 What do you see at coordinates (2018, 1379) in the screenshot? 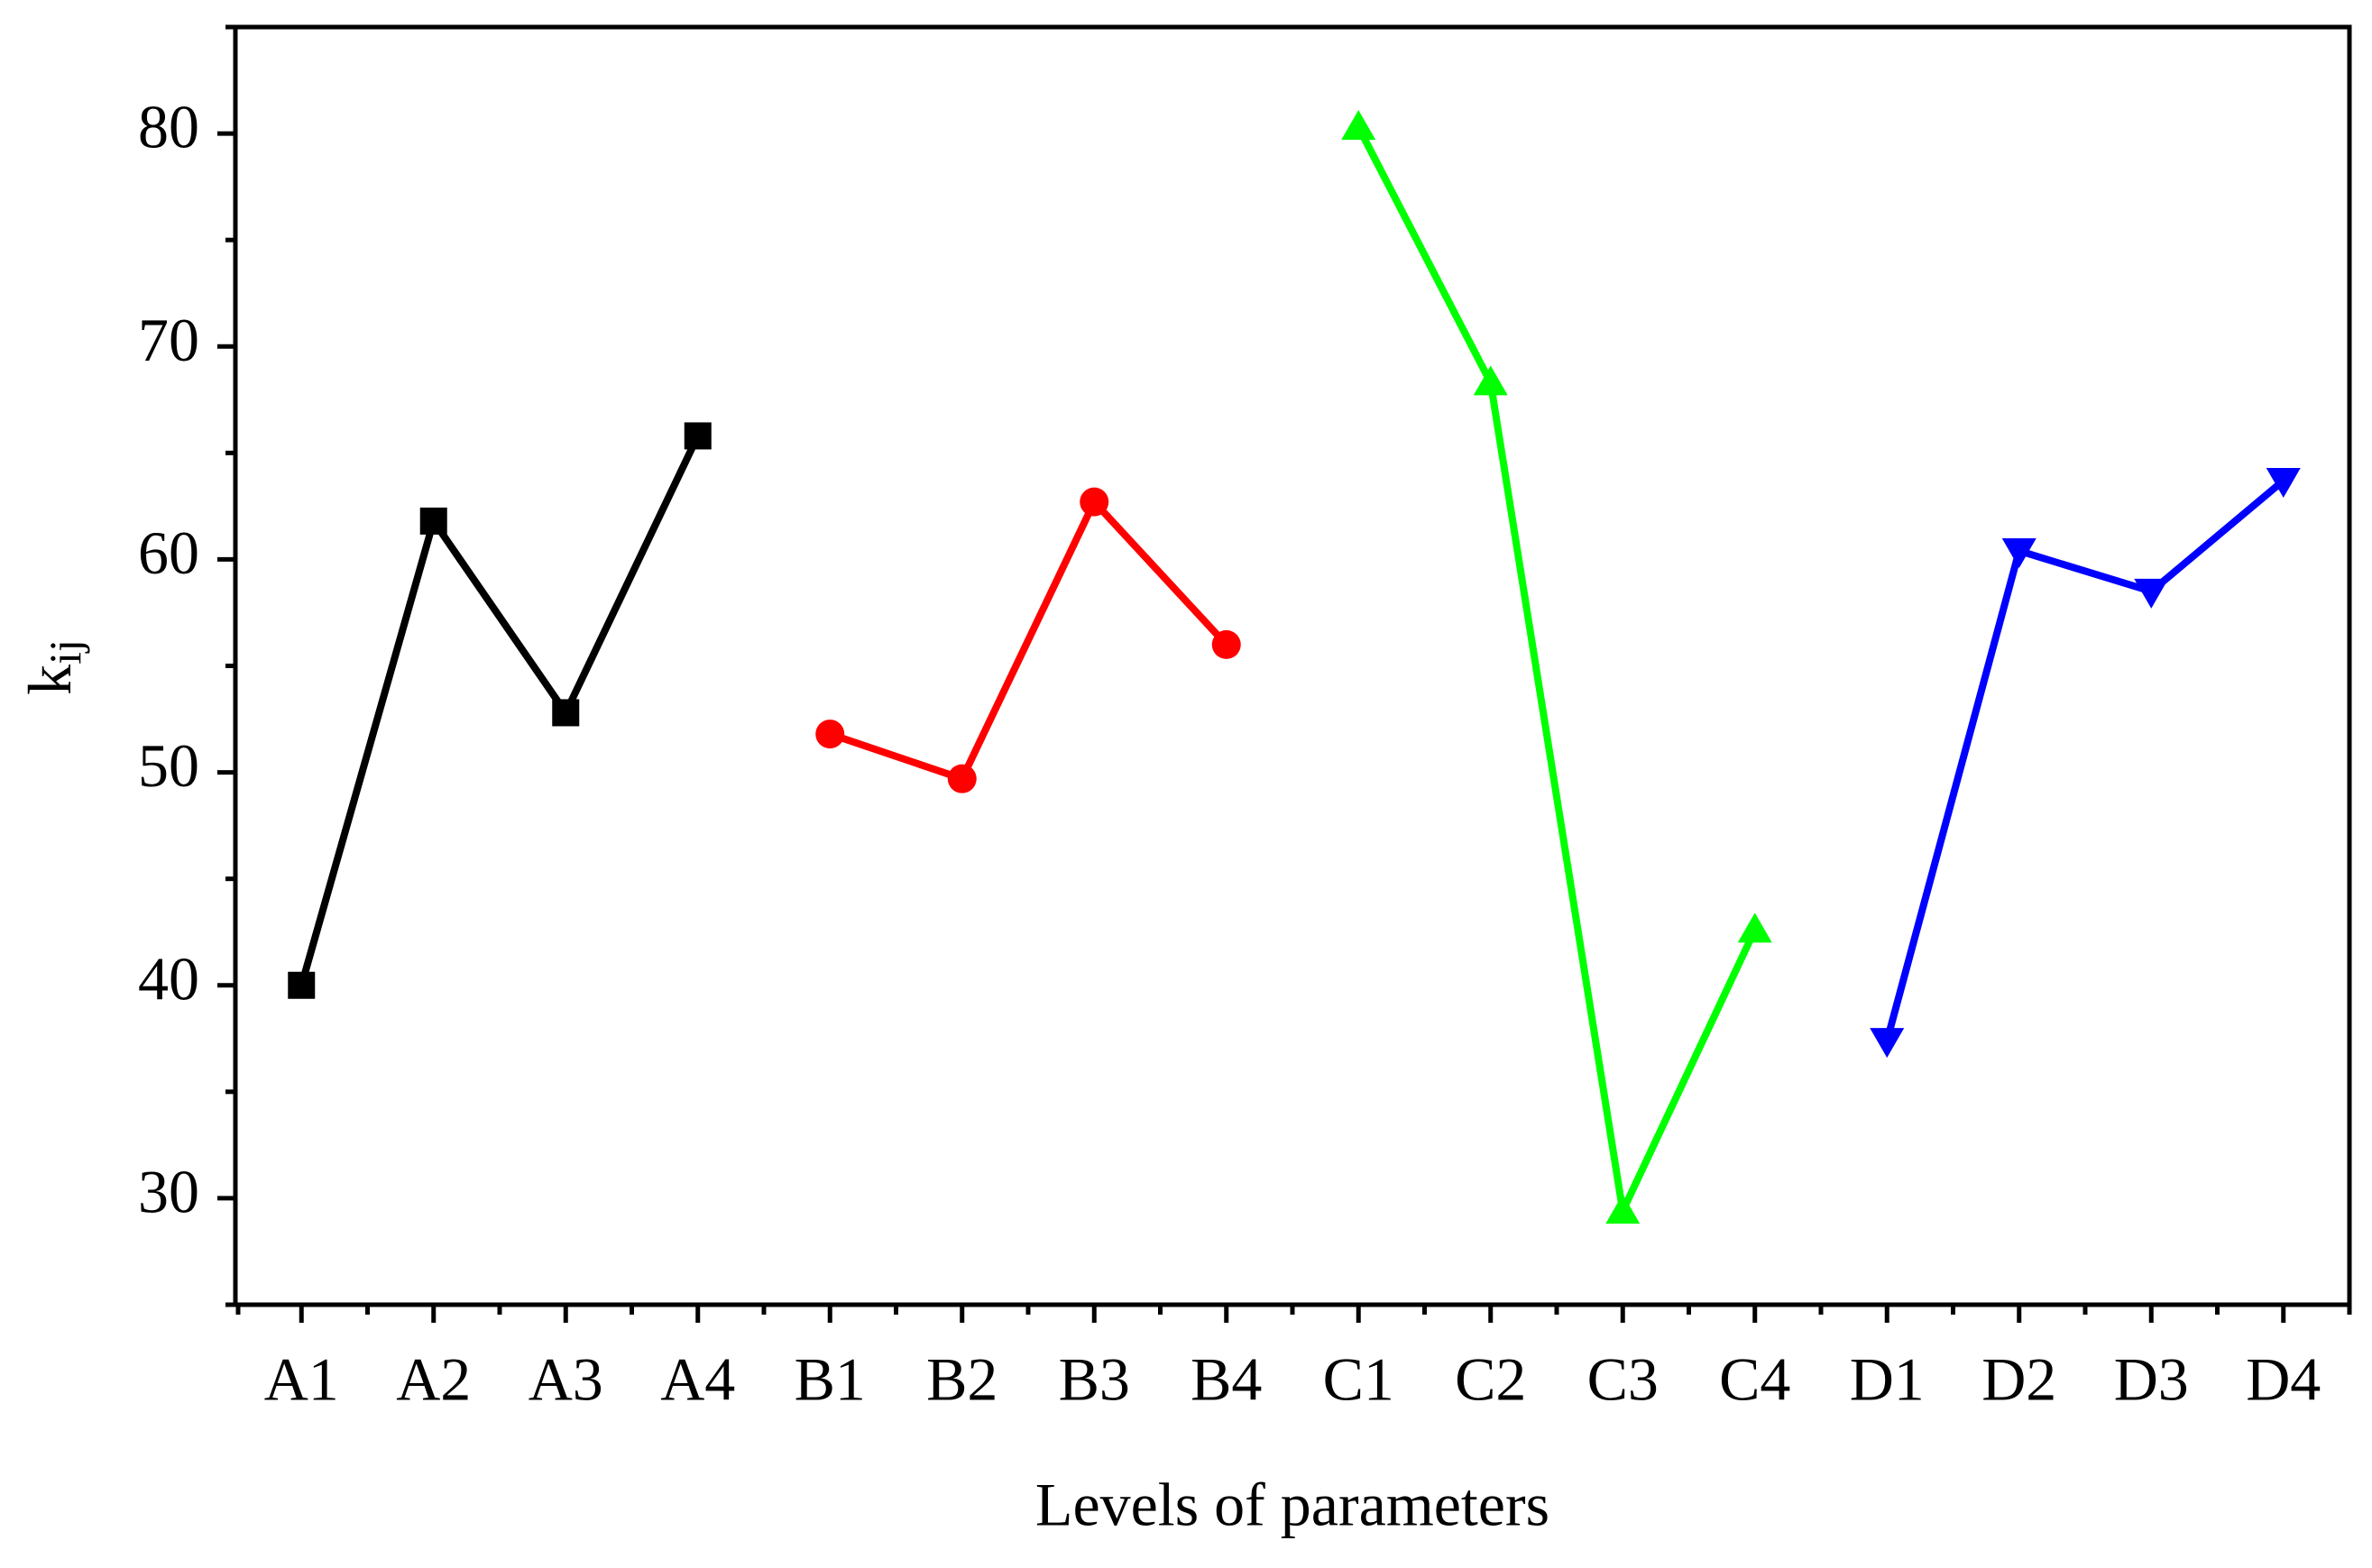
I see `x-tick-label: D2` at bounding box center [2018, 1379].